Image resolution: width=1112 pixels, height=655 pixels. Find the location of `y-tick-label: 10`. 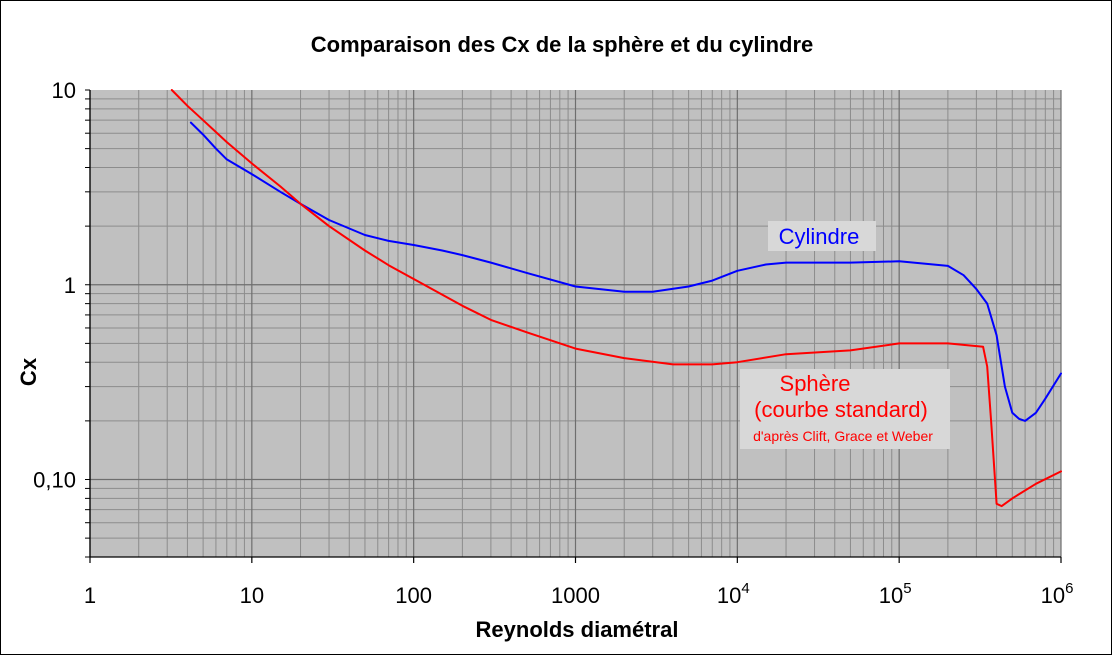

y-tick-label: 10 is located at coordinates (64, 90).